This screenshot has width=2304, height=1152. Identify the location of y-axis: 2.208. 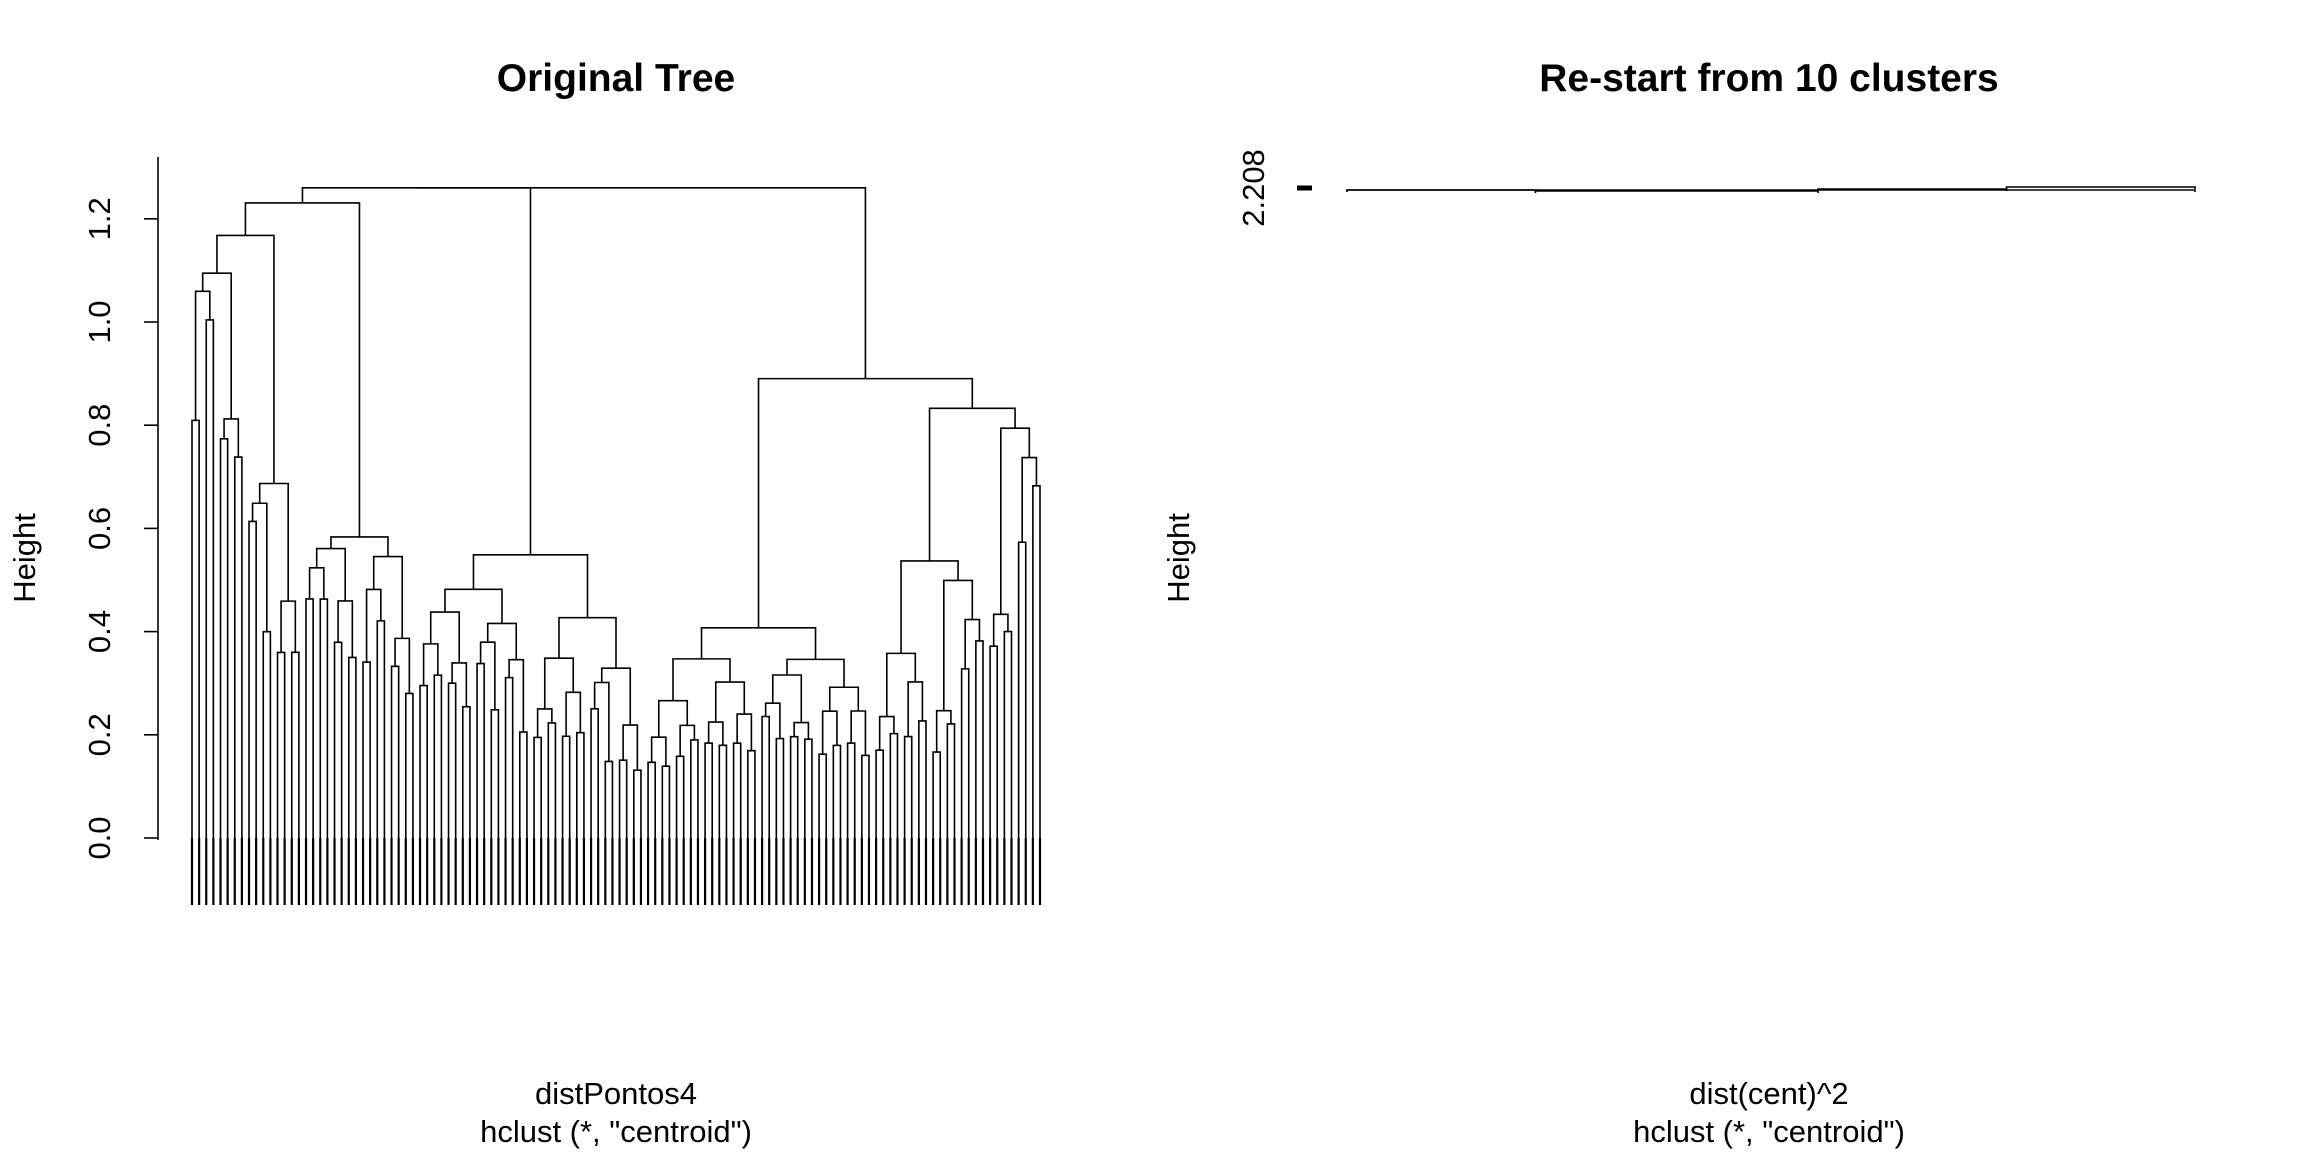
(1274, 188).